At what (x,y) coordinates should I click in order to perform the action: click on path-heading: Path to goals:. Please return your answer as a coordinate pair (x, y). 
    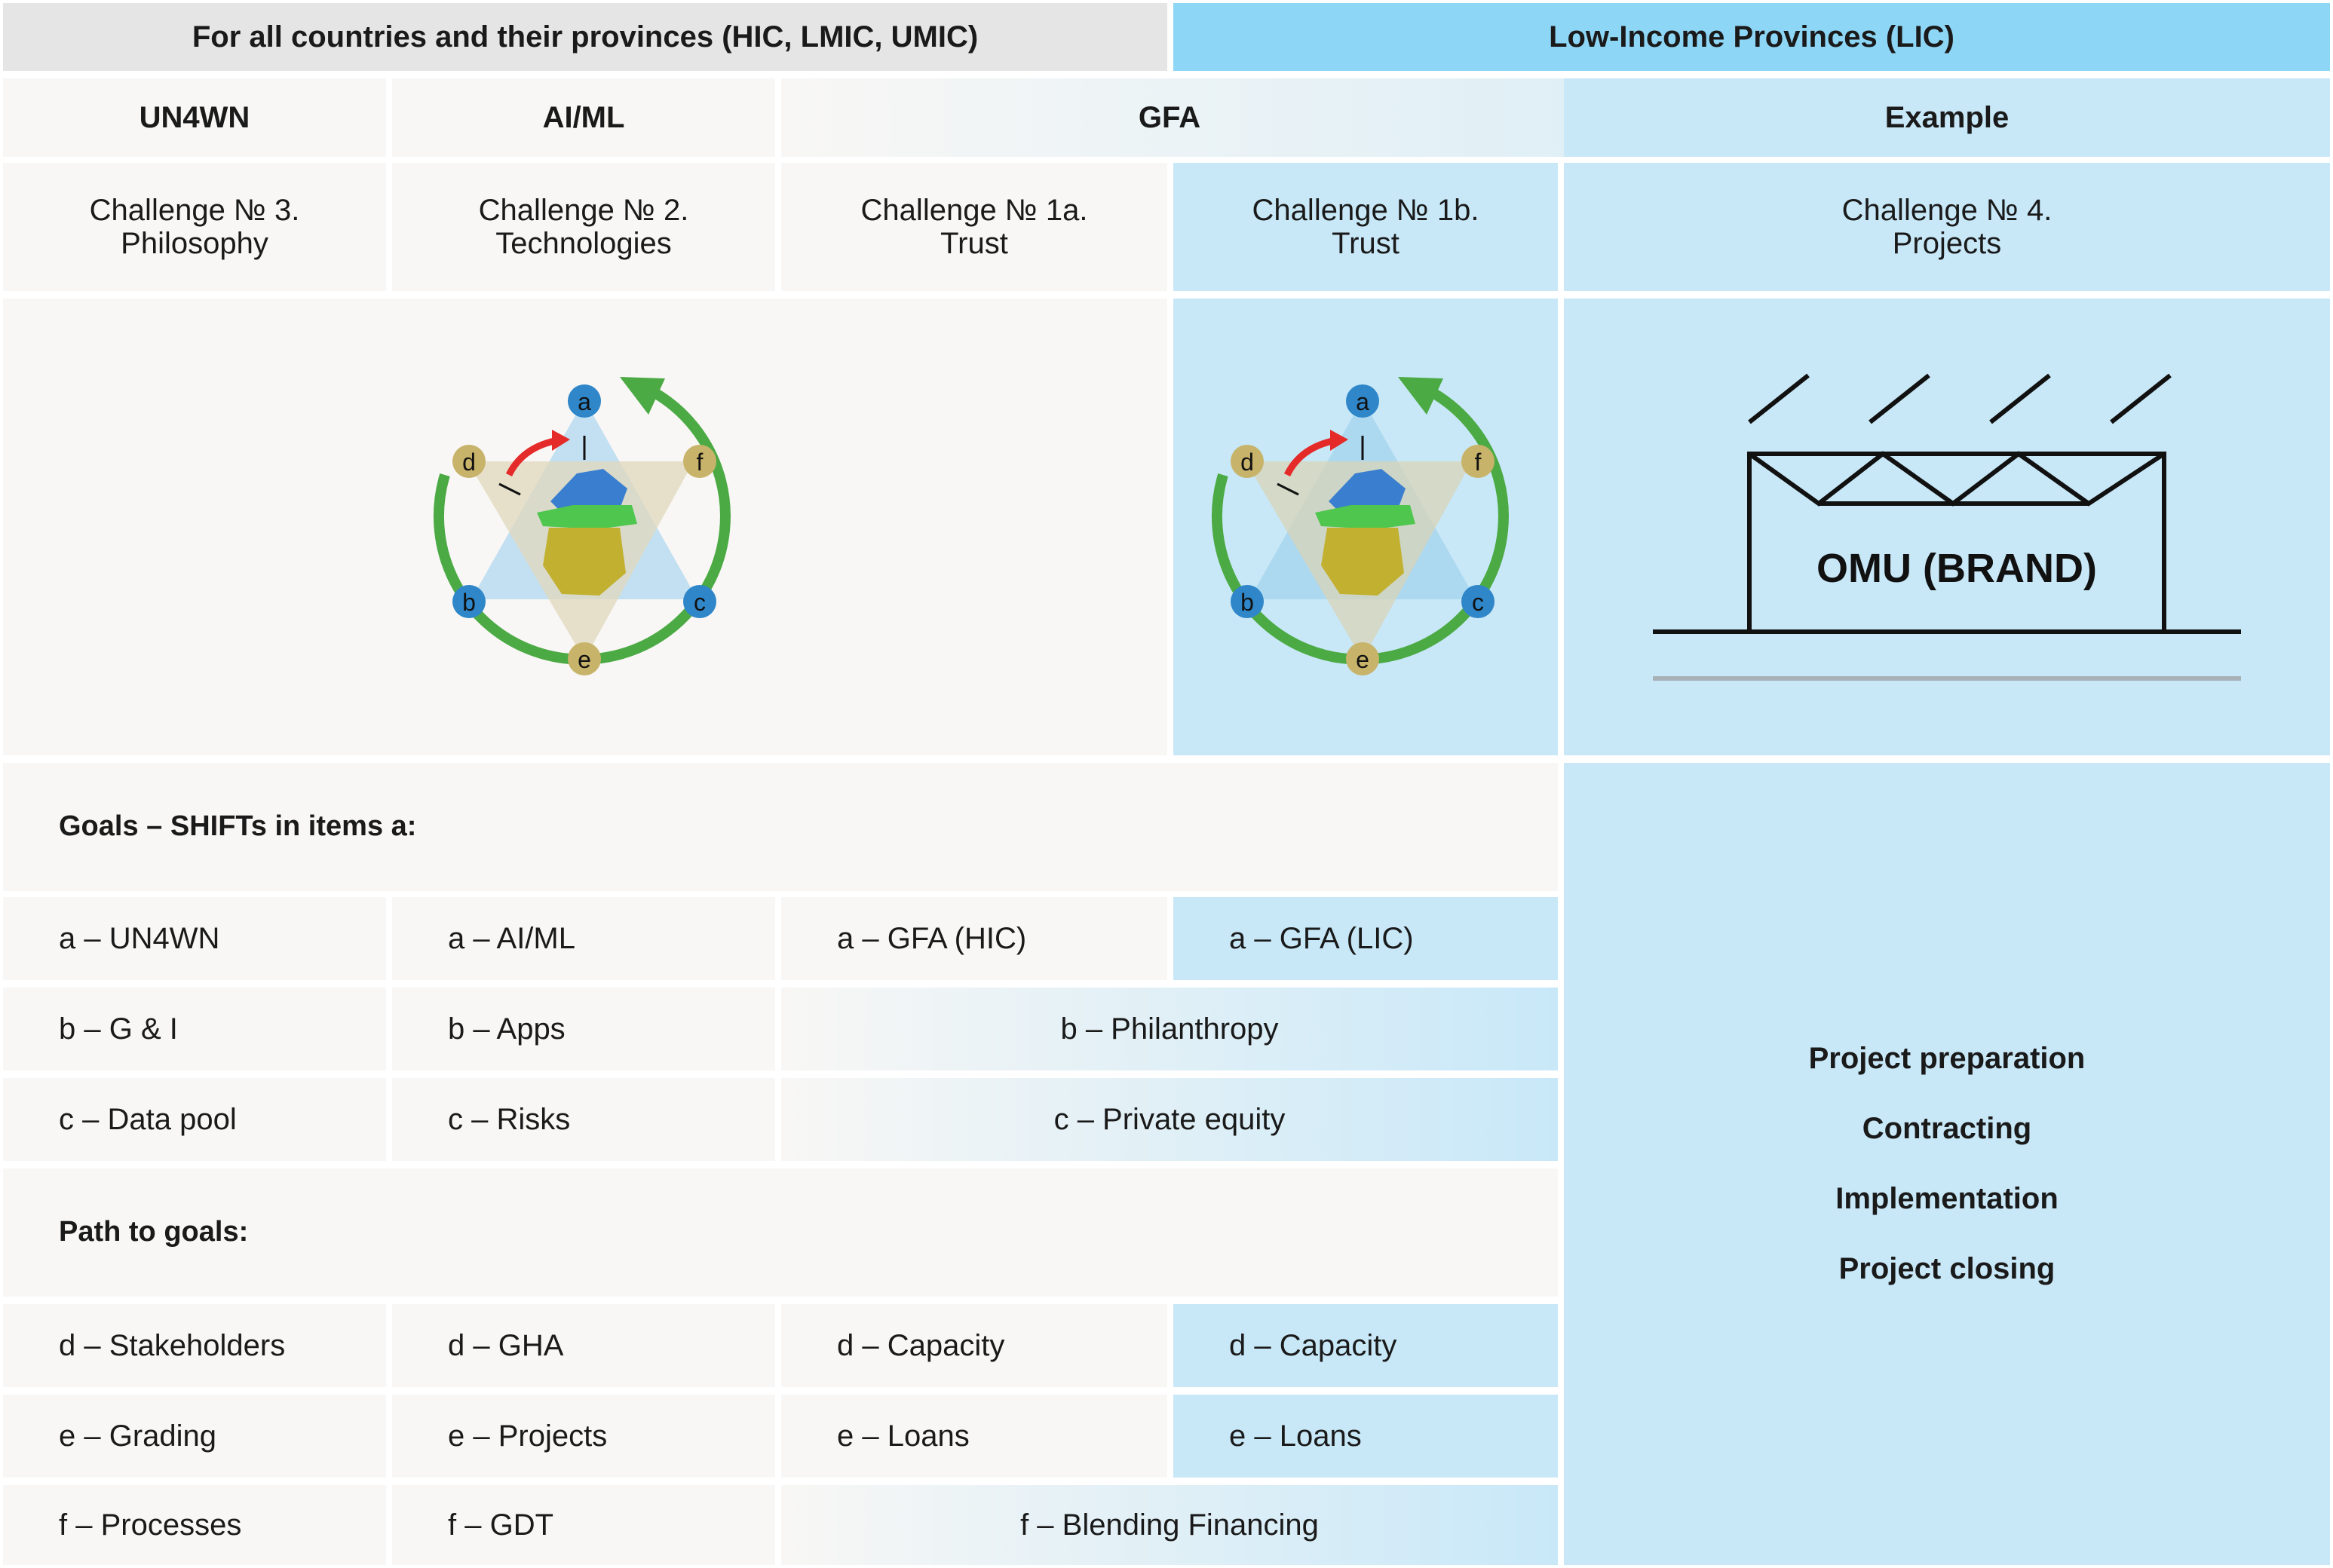
    Looking at the image, I should click on (780, 1232).